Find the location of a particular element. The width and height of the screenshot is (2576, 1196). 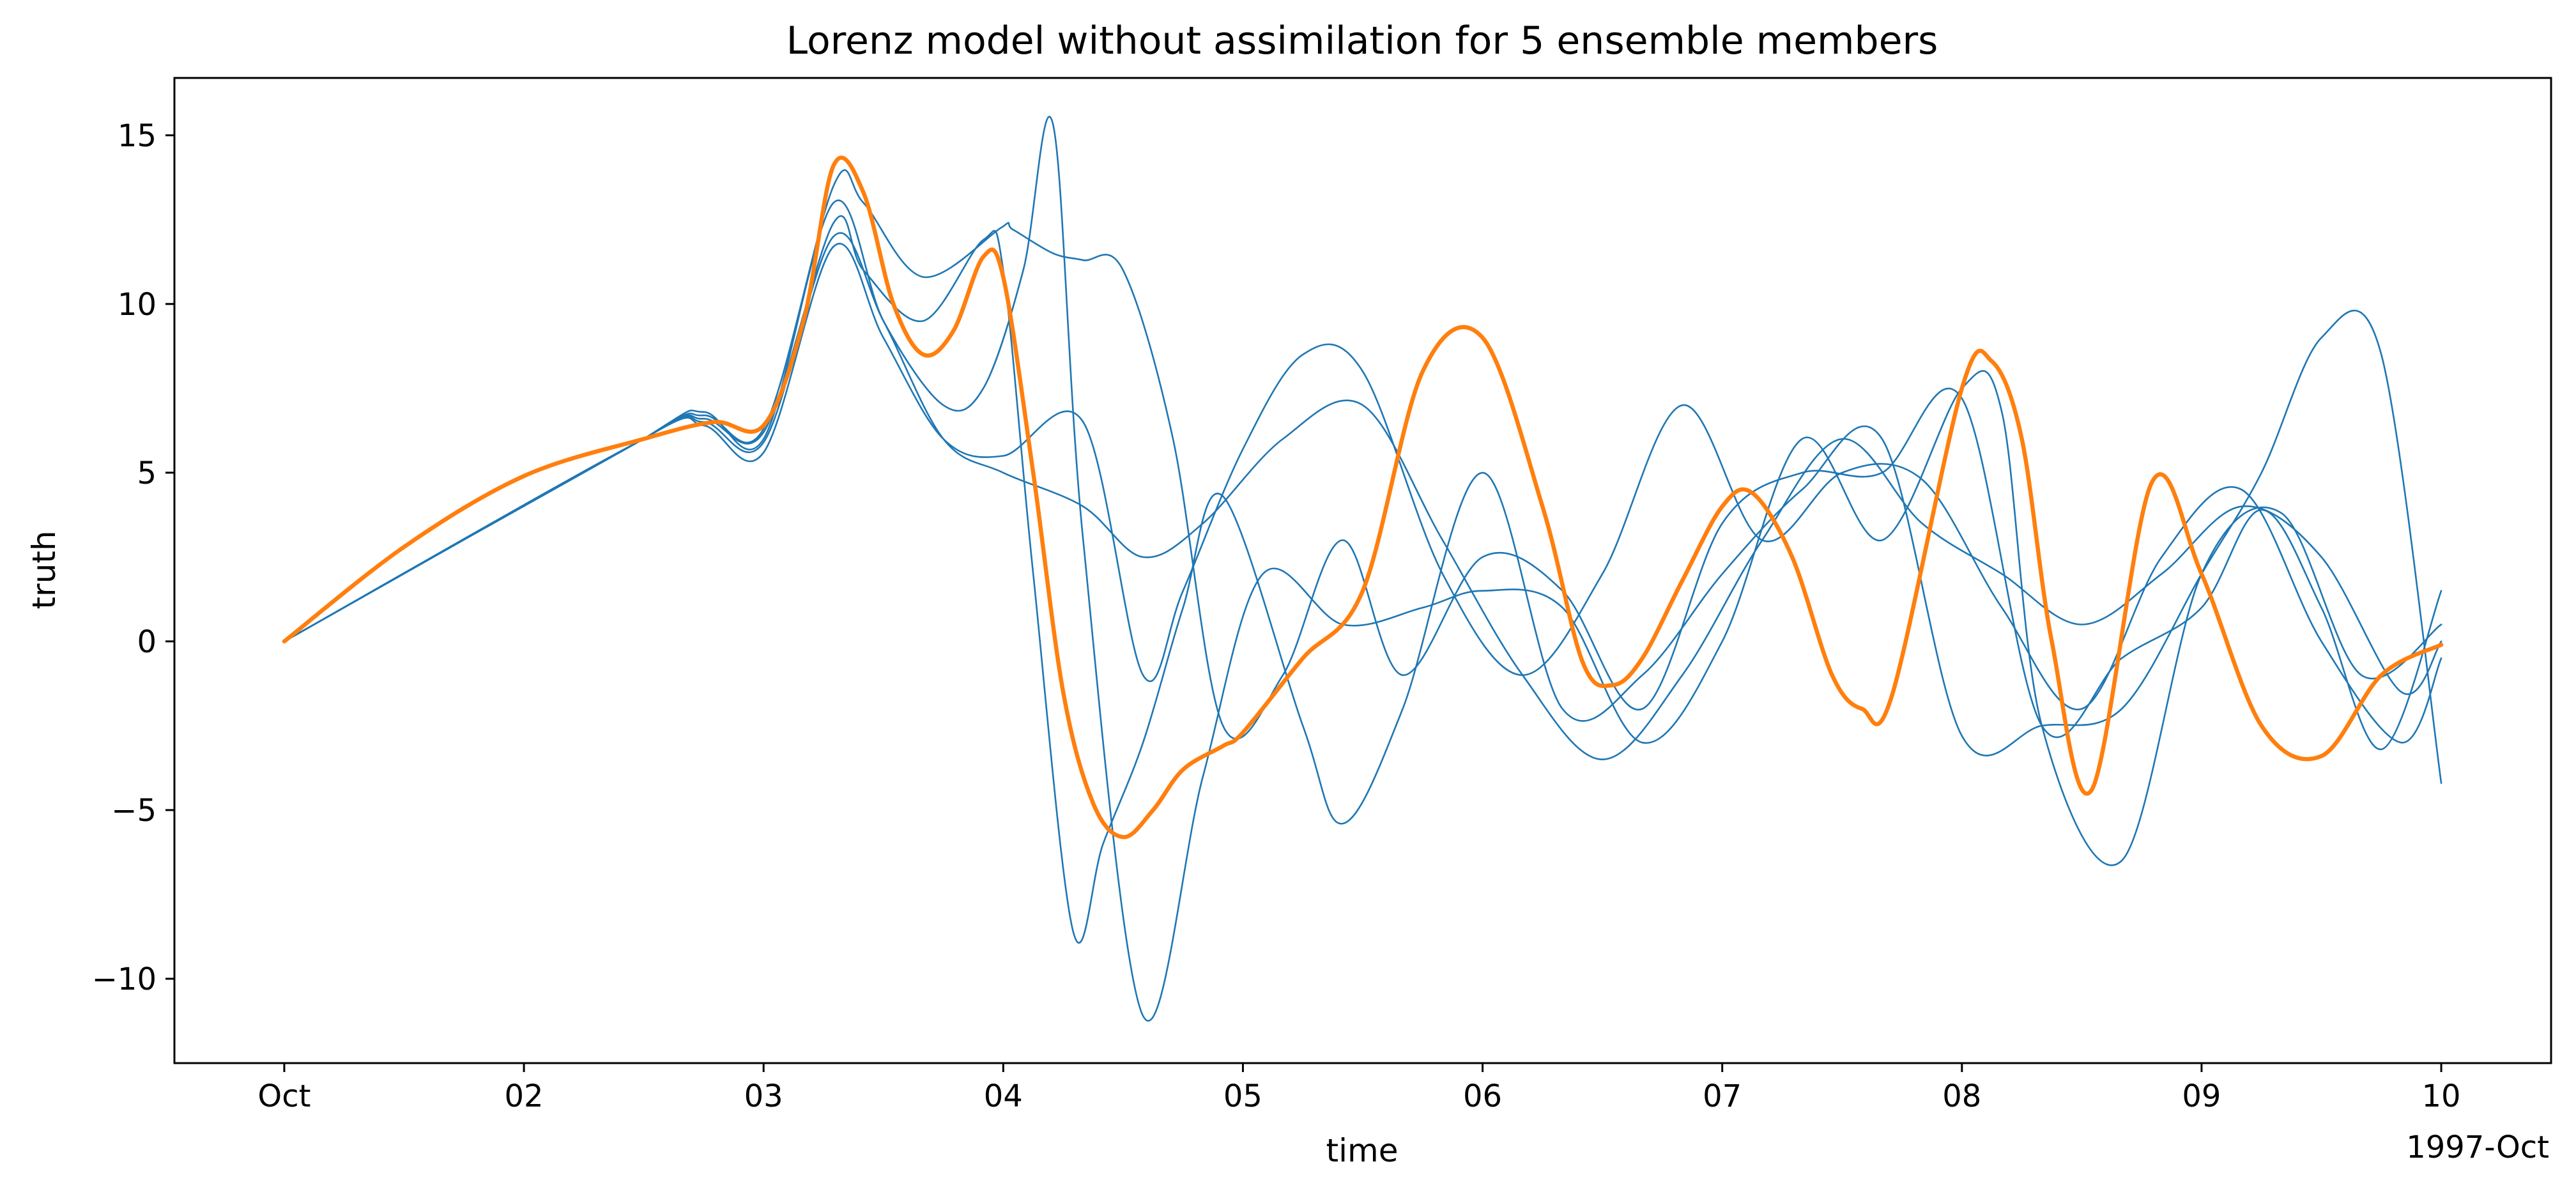

x-axis-label: time is located at coordinates (1362, 1150).